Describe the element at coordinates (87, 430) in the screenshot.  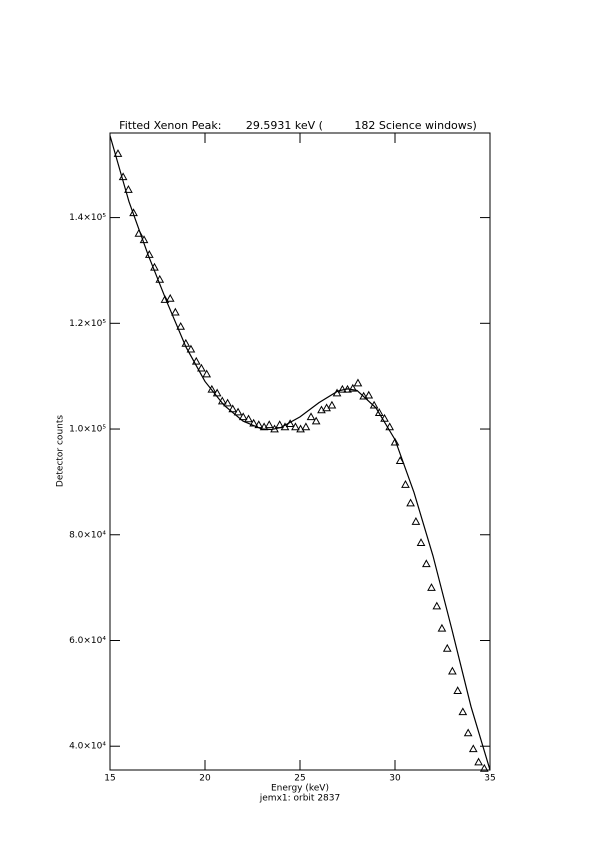
I see `y-tick-label: 1.0×10⁵` at that location.